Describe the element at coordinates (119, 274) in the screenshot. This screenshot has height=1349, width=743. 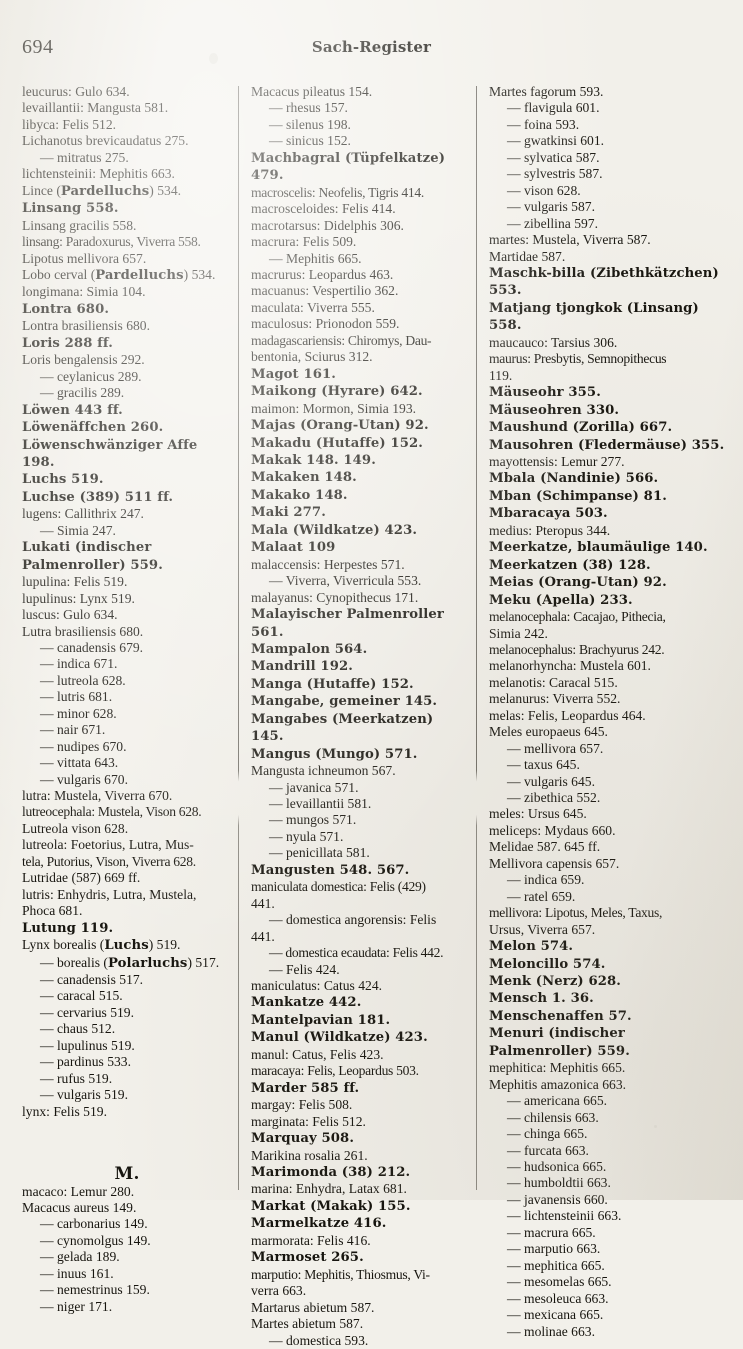
I see `index-entry: Lobo cerval (Pardelluchs) 534.` at that location.